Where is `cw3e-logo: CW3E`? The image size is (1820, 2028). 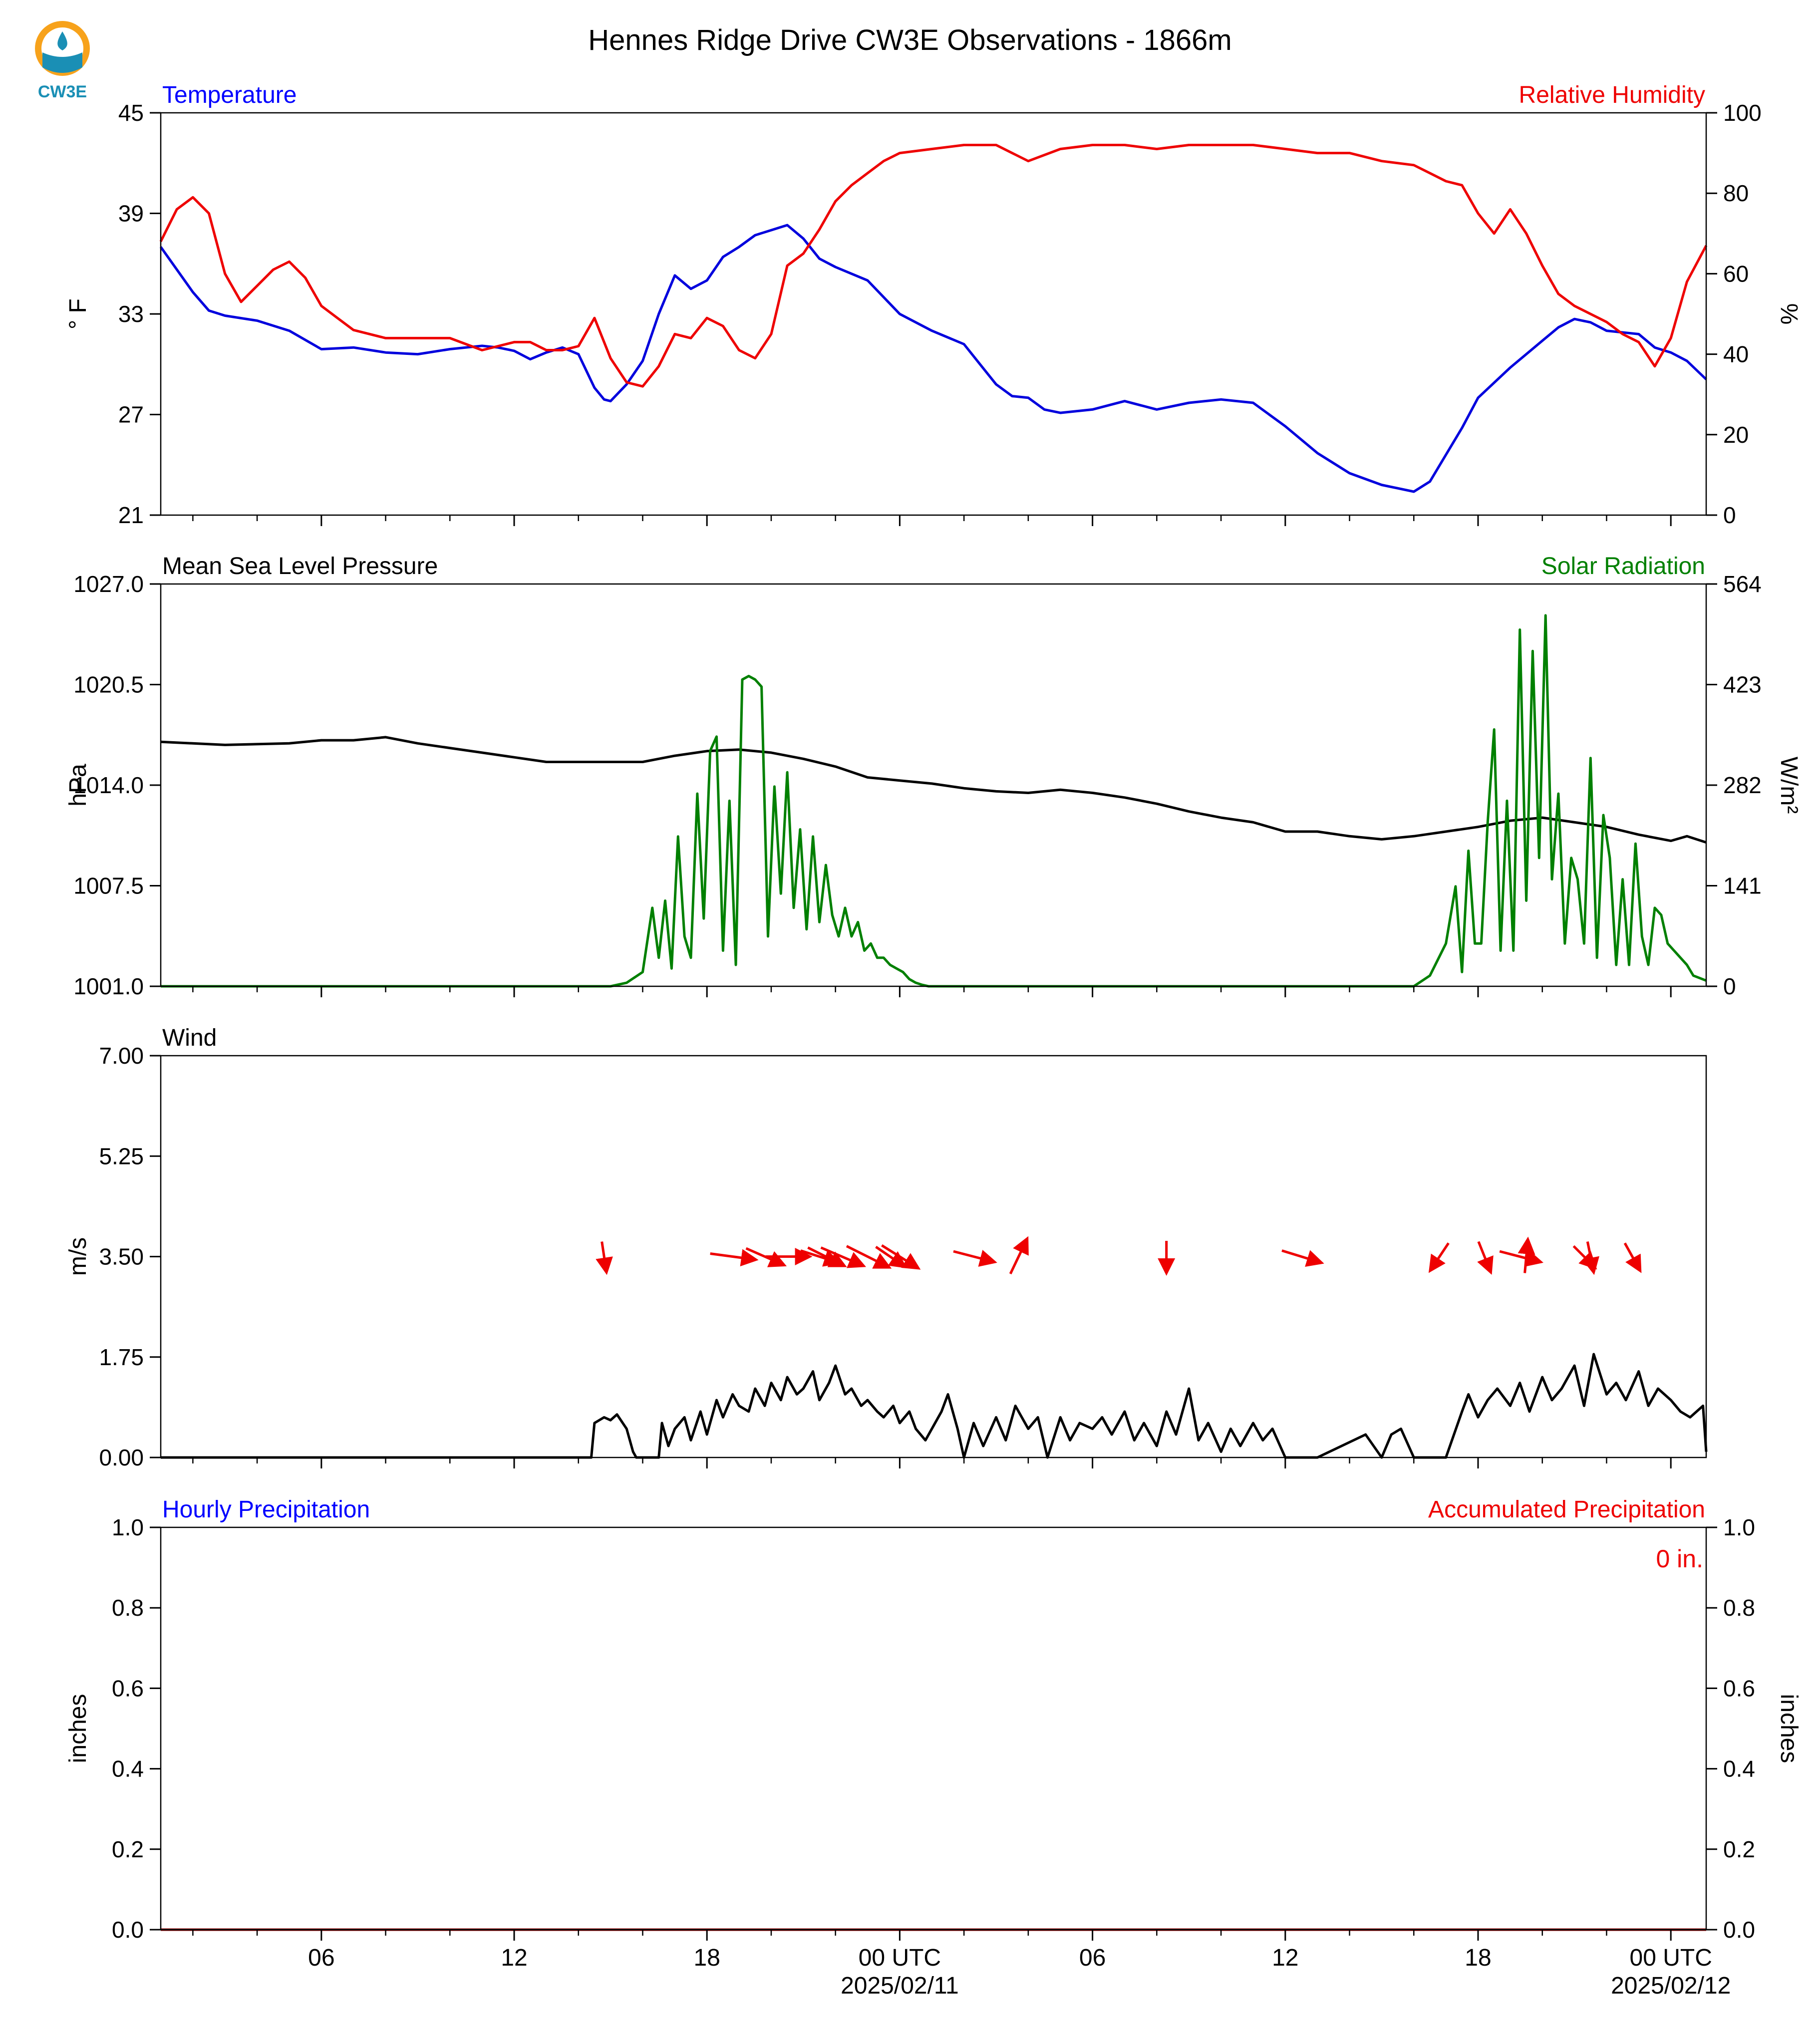
cw3e-logo: CW3E is located at coordinates (62, 61).